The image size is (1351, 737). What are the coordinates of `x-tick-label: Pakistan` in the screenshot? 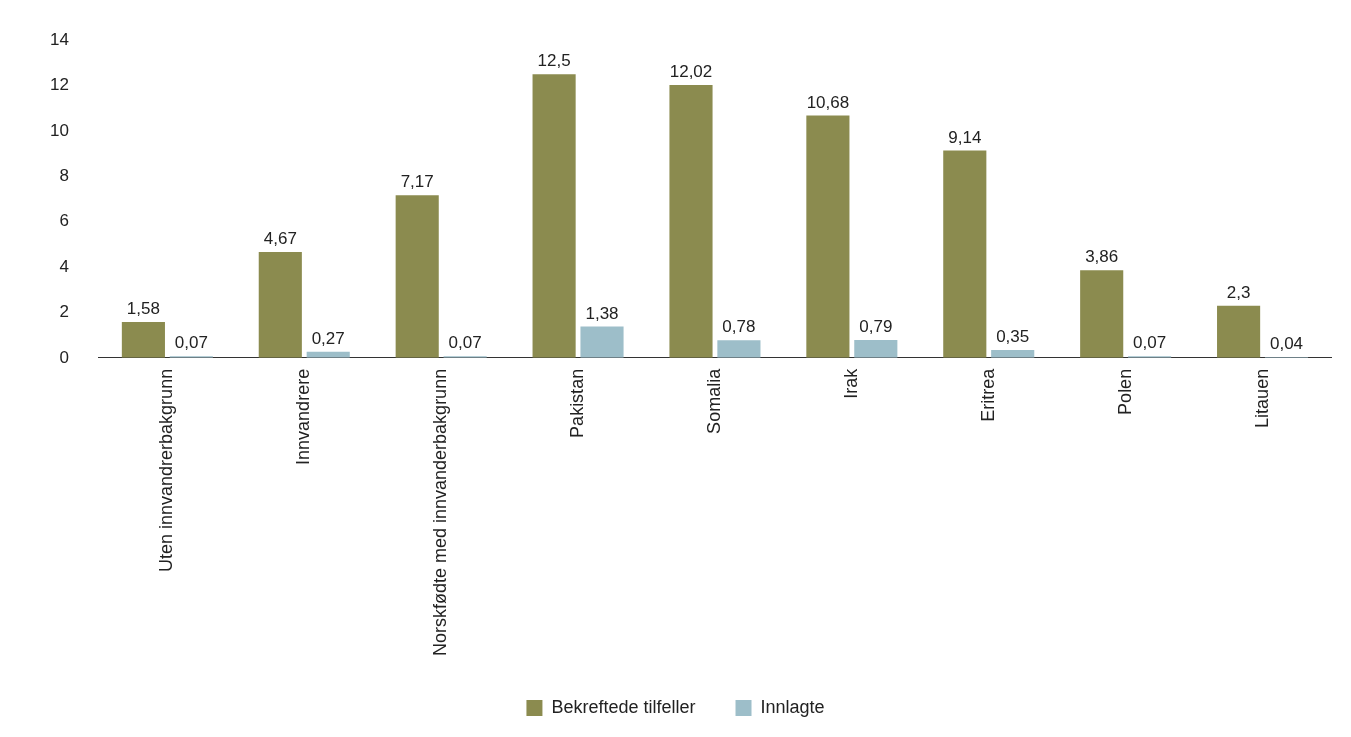 It's located at (577, 403).